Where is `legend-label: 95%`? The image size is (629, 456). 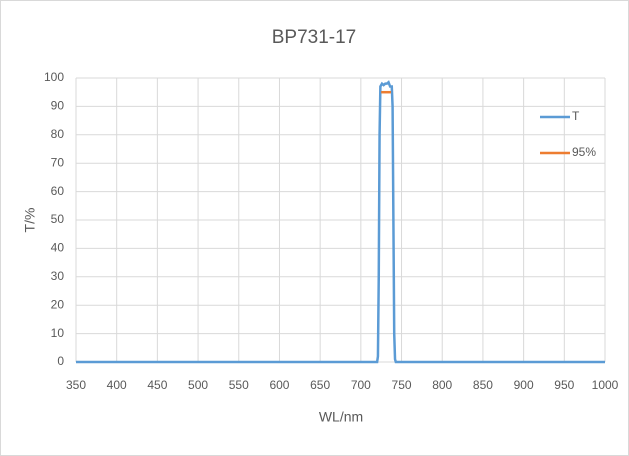 legend-label: 95% is located at coordinates (584, 152).